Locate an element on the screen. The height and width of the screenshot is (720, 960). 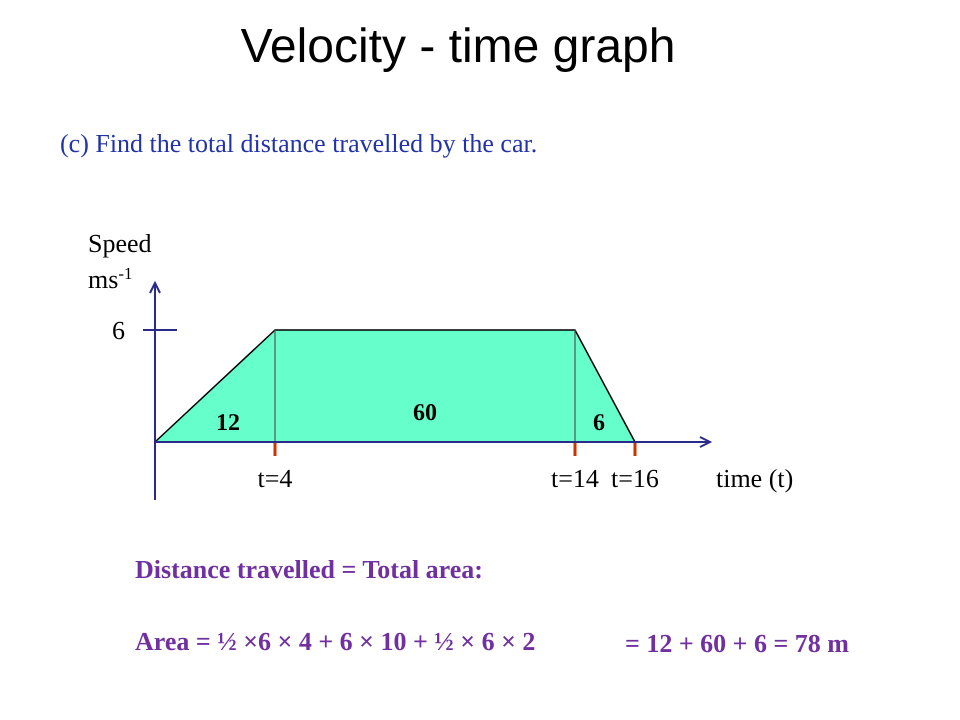
chart-title: Velocity - time graph is located at coordinates (458, 46).